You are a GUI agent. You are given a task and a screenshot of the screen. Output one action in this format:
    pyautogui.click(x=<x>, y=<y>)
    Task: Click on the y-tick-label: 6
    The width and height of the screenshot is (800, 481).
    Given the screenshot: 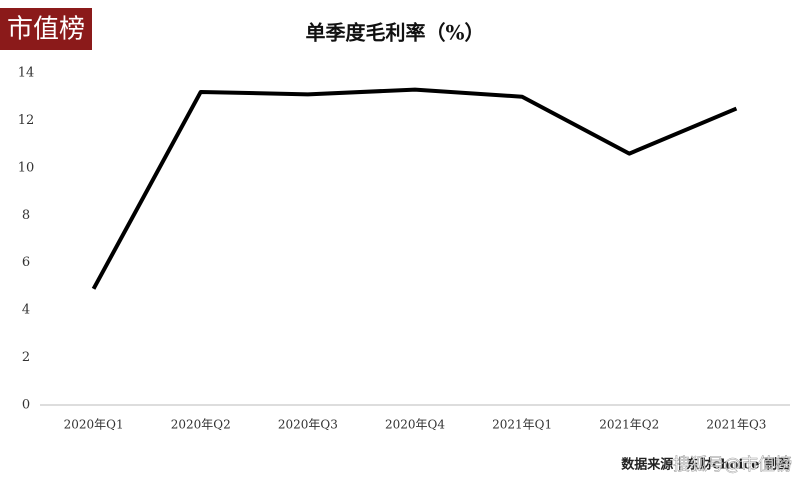 What is the action you would take?
    pyautogui.click(x=26, y=262)
    